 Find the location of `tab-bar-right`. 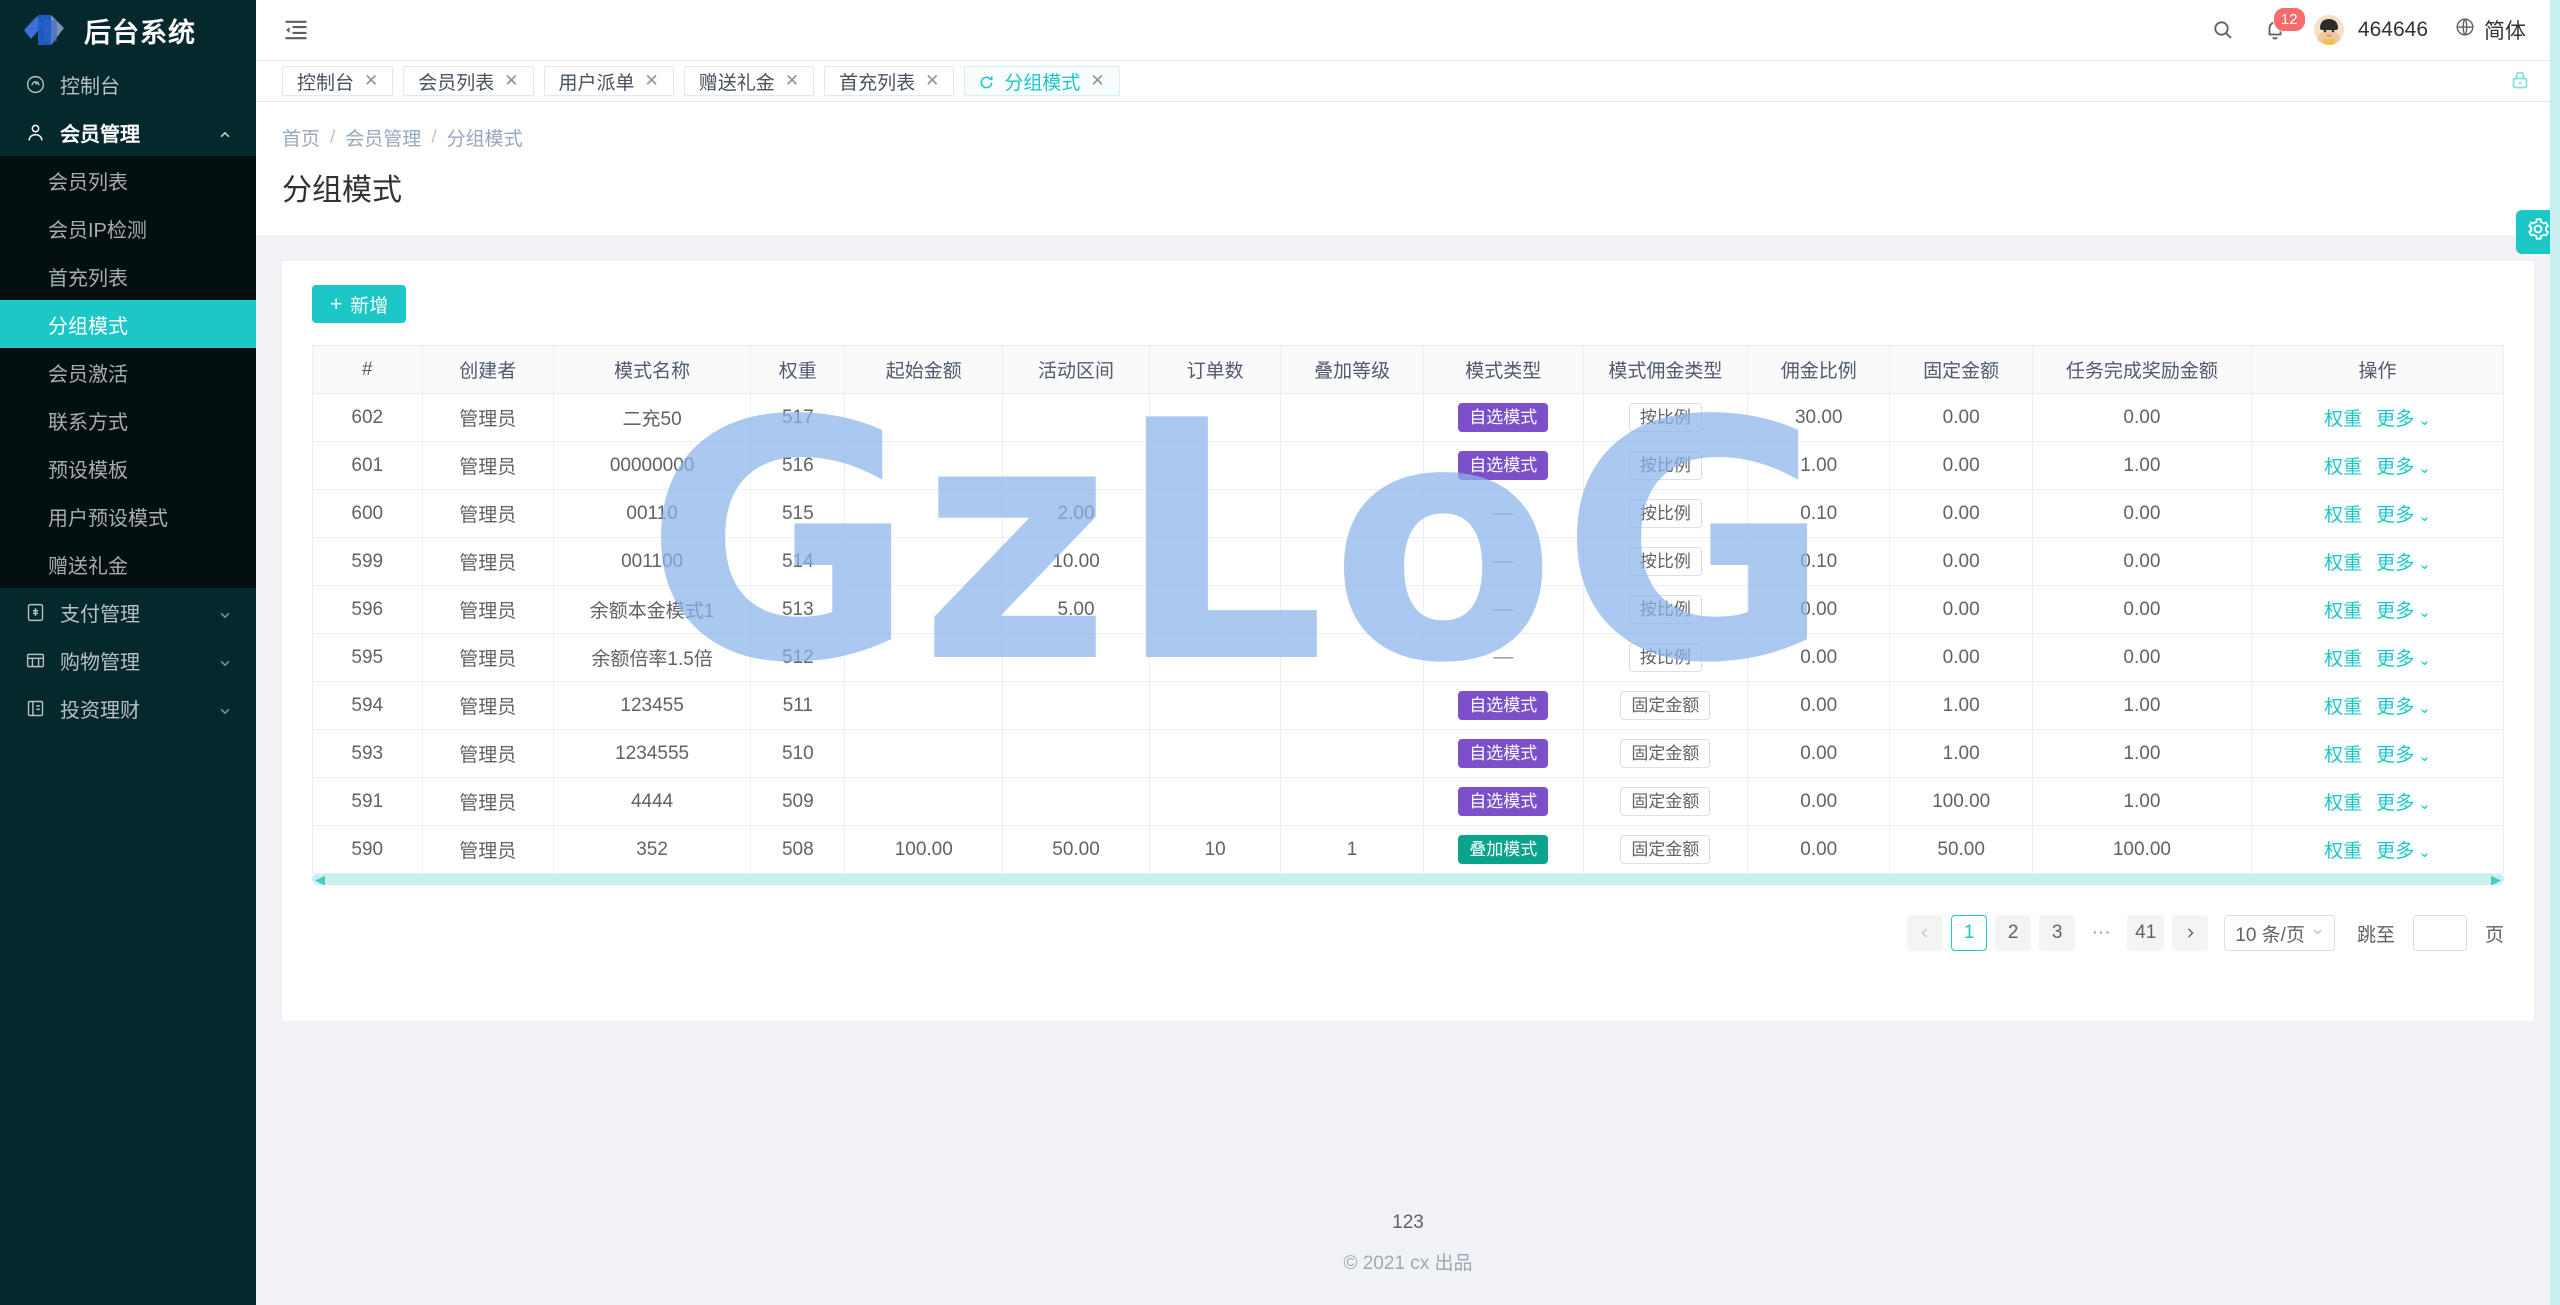

tab-bar-right is located at coordinates (2521, 81).